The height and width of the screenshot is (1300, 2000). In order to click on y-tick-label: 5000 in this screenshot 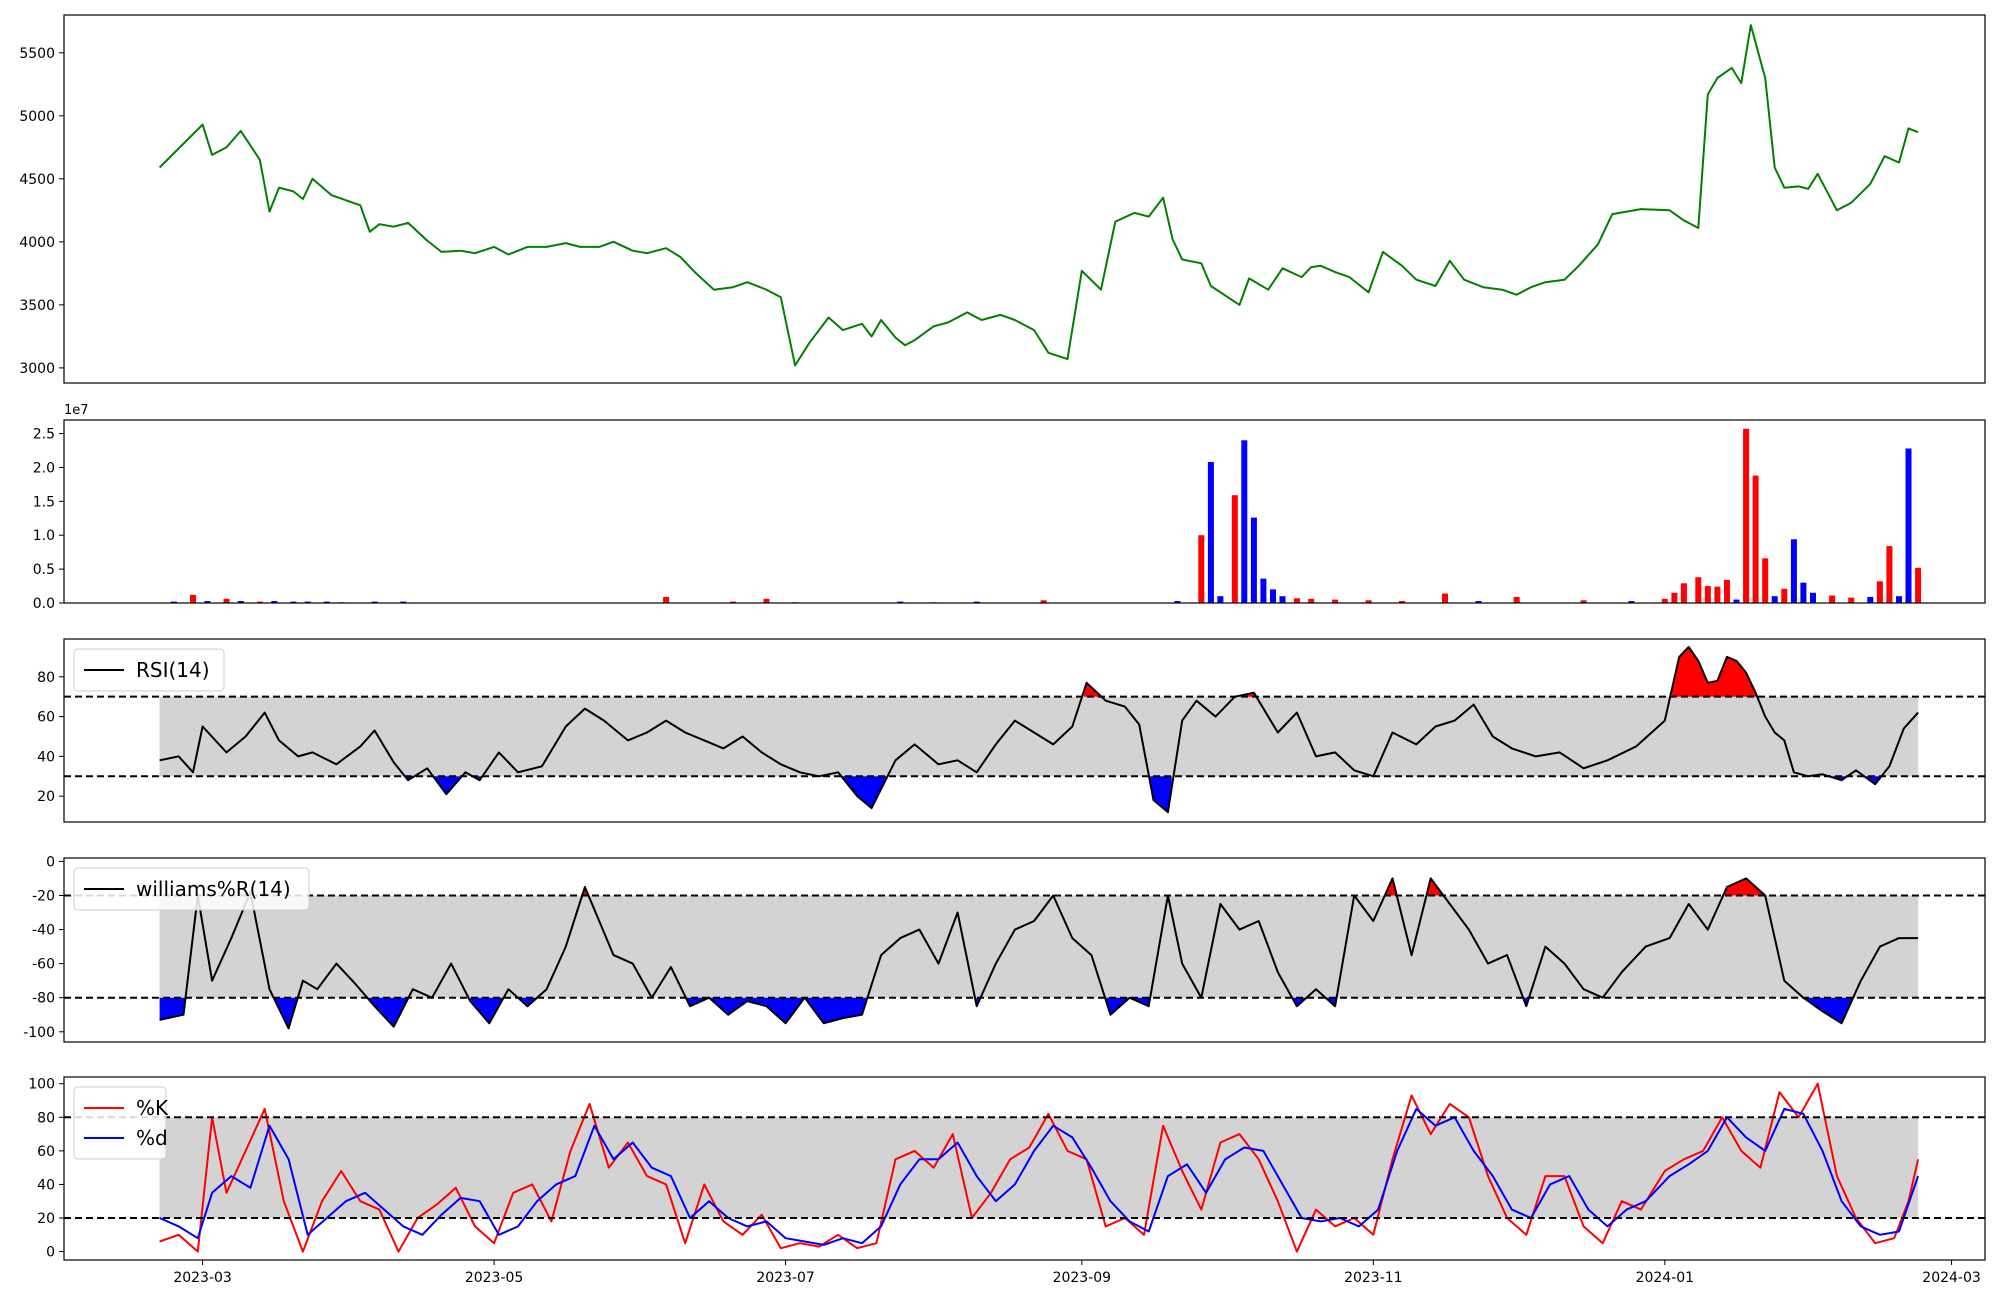, I will do `click(37, 117)`.